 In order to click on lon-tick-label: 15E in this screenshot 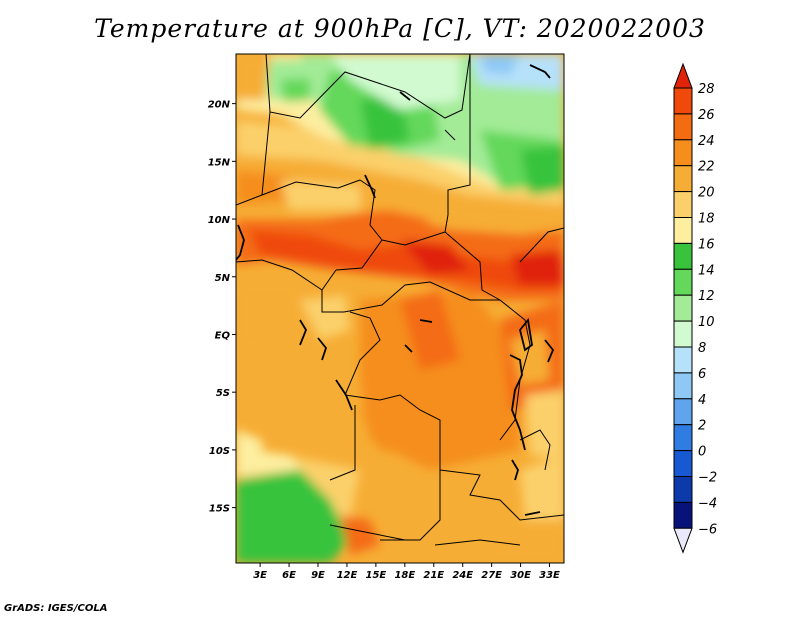, I will do `click(376, 575)`.